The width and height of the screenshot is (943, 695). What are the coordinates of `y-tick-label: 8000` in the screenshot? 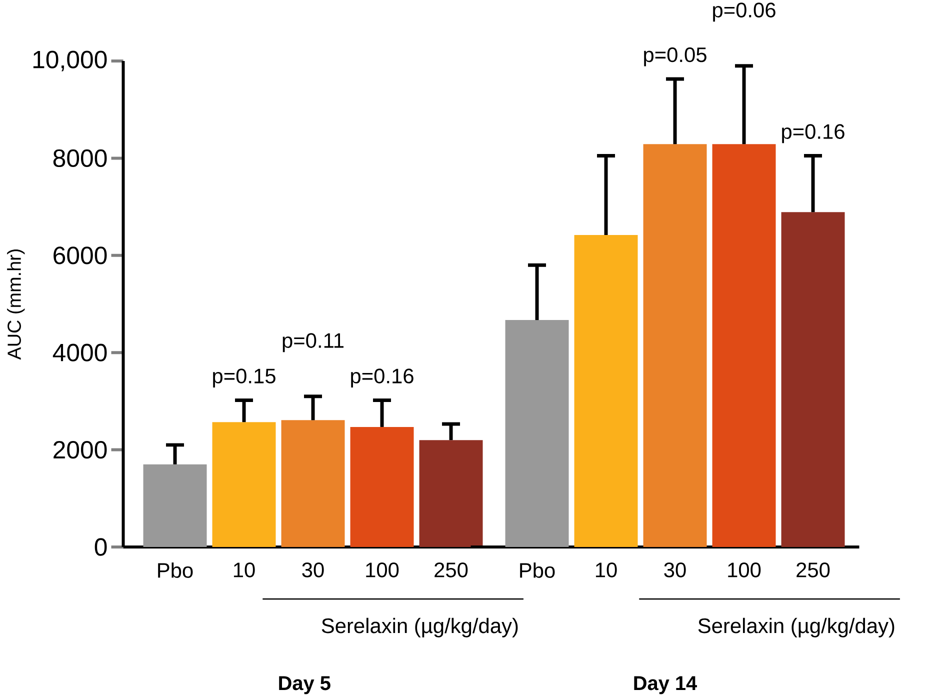 It's located at (80, 158).